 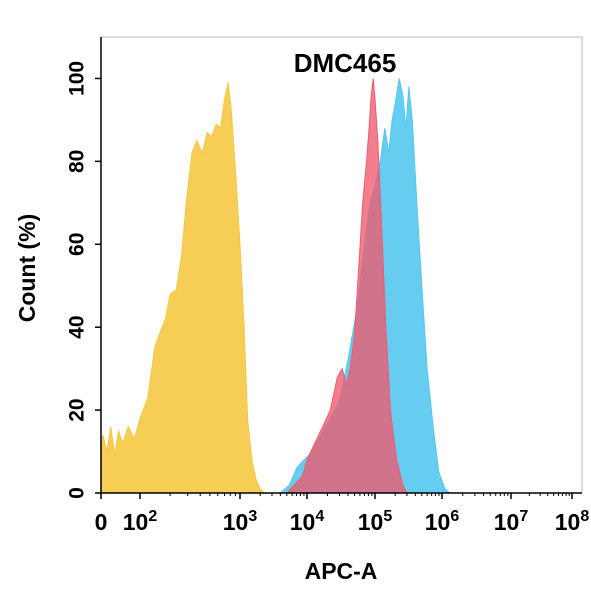 What do you see at coordinates (27, 268) in the screenshot?
I see `y-axis-title: Count (%)` at bounding box center [27, 268].